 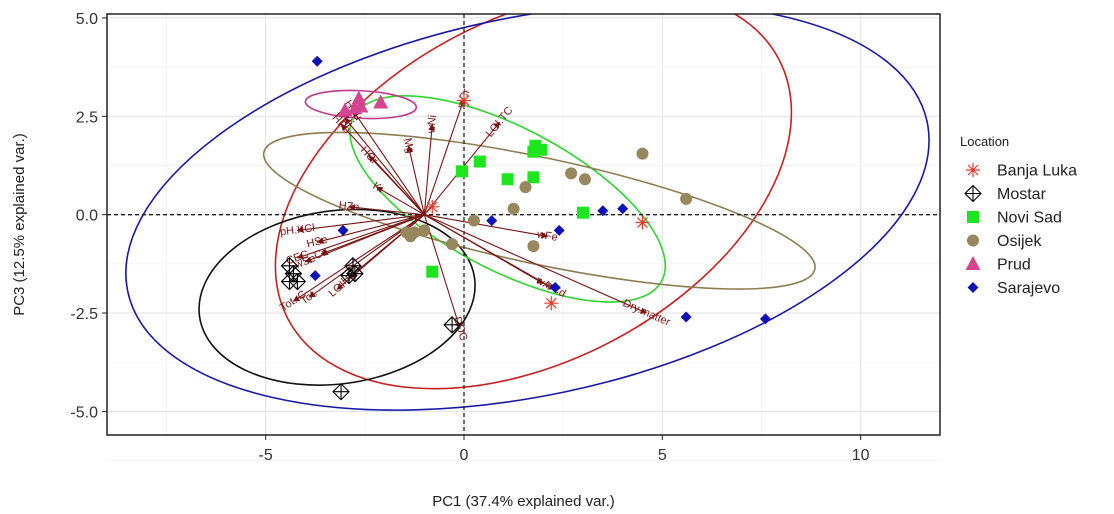 What do you see at coordinates (973, 217) in the screenshot?
I see `legend-key-novi-sad` at bounding box center [973, 217].